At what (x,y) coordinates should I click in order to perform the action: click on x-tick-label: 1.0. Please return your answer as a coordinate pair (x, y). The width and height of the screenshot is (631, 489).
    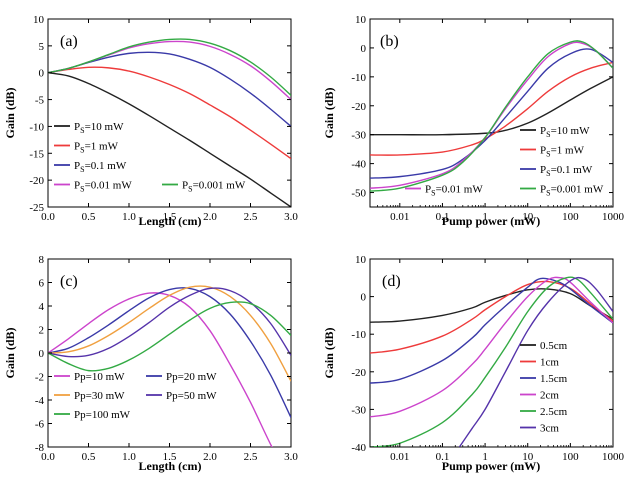
    Looking at the image, I should click on (129, 457).